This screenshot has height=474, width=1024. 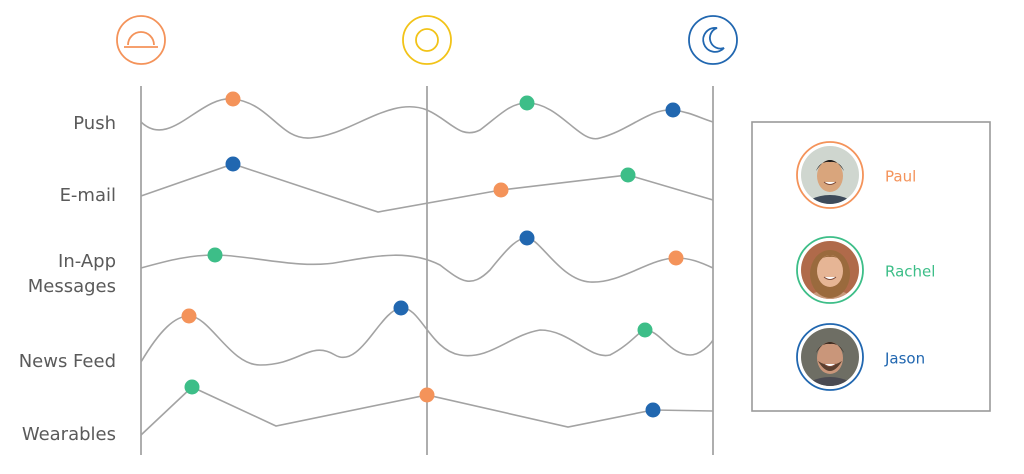 What do you see at coordinates (900, 177) in the screenshot?
I see `person-name: Paul` at bounding box center [900, 177].